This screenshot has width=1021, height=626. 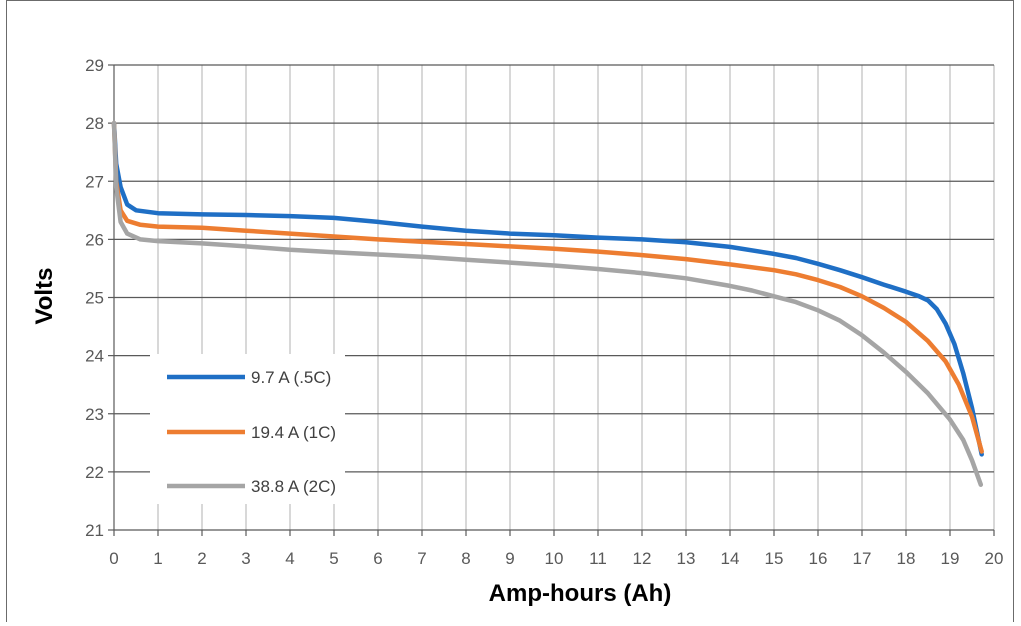 I want to click on x-tick-label: 9, so click(x=509, y=558).